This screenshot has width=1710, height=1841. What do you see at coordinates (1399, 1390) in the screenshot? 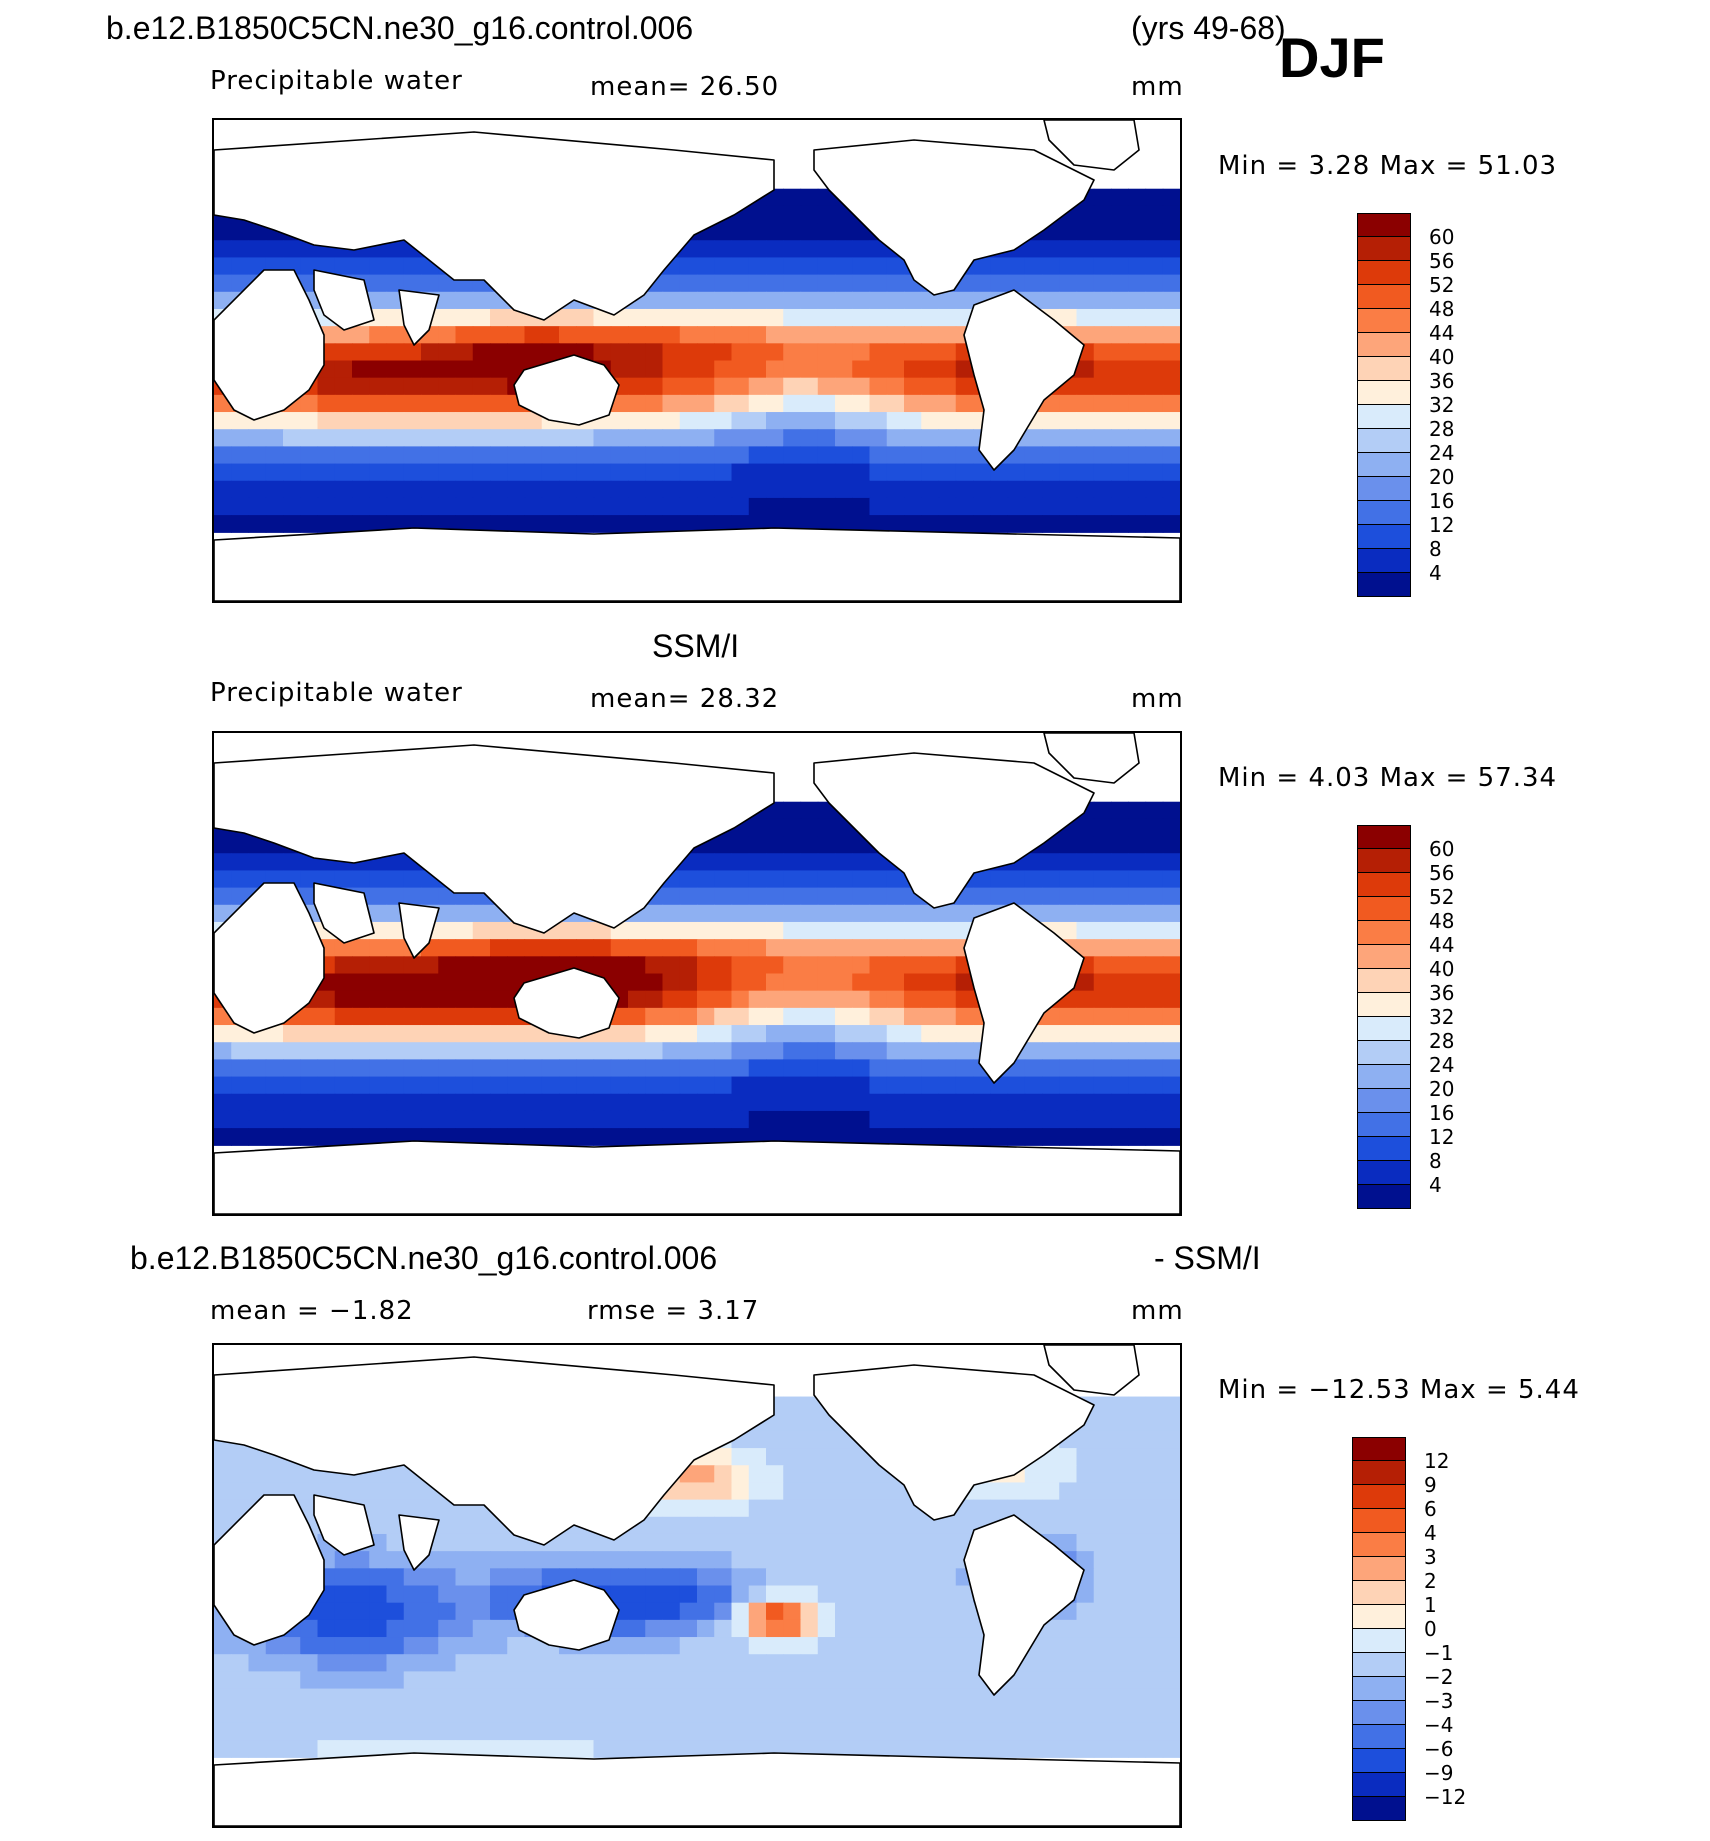
I see `panel3-minmax: Min = −12.53 Max = 5.44` at bounding box center [1399, 1390].